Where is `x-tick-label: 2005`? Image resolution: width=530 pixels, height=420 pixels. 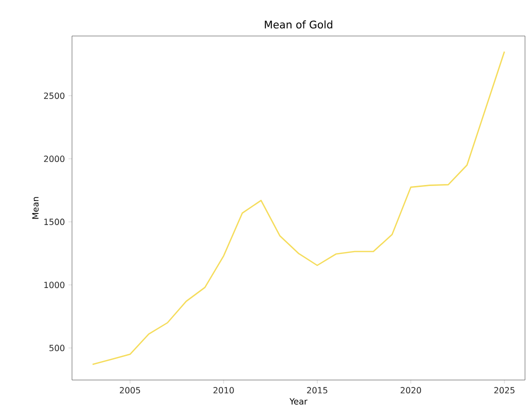 x-tick-label: 2005 is located at coordinates (130, 390).